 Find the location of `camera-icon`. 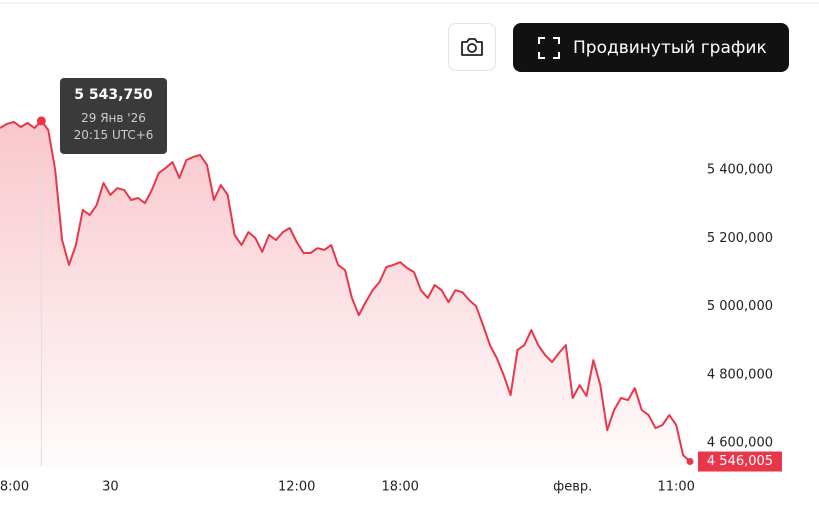

camera-icon is located at coordinates (472, 47).